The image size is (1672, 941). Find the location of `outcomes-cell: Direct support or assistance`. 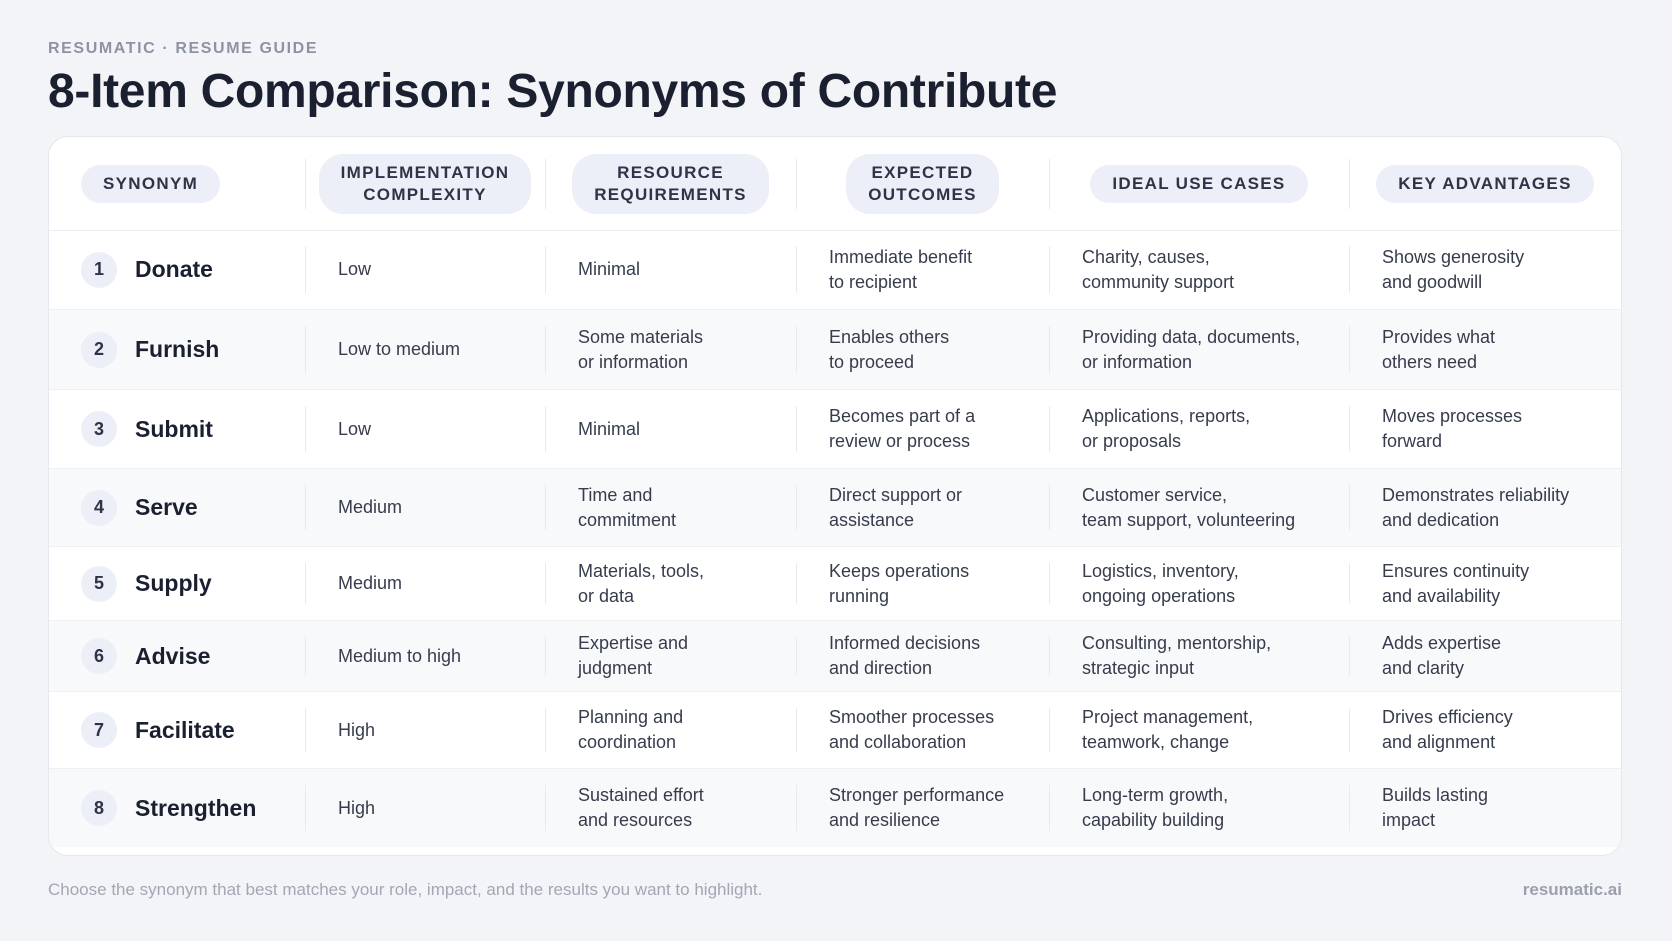

outcomes-cell: Direct support or assistance is located at coordinates (922, 507).